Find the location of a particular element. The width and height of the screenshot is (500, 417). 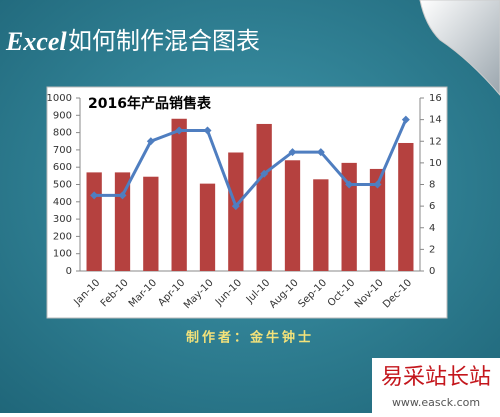

y2-tick-label: 10 is located at coordinates (435, 163).